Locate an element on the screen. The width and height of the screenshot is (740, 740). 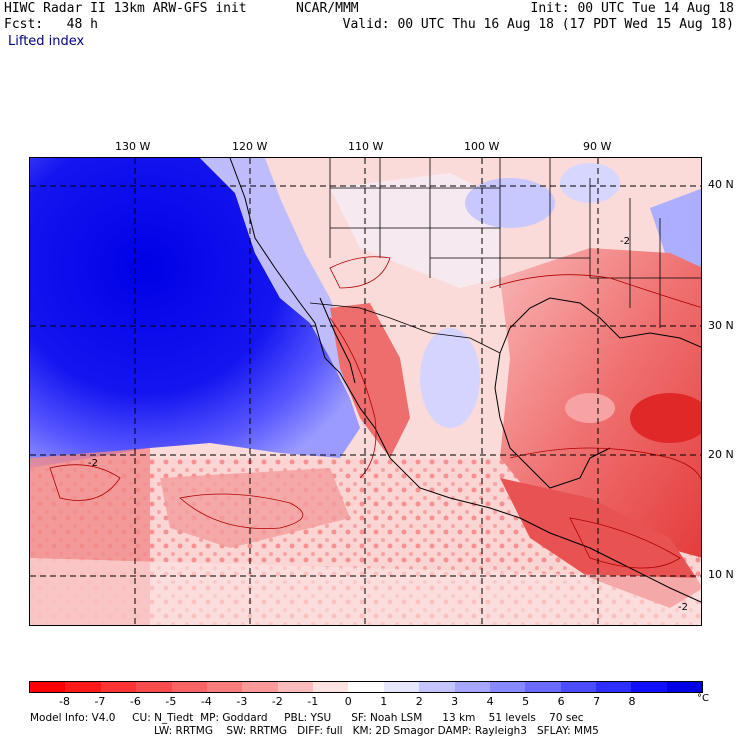
caribbean-max-instability is located at coordinates (665, 418).